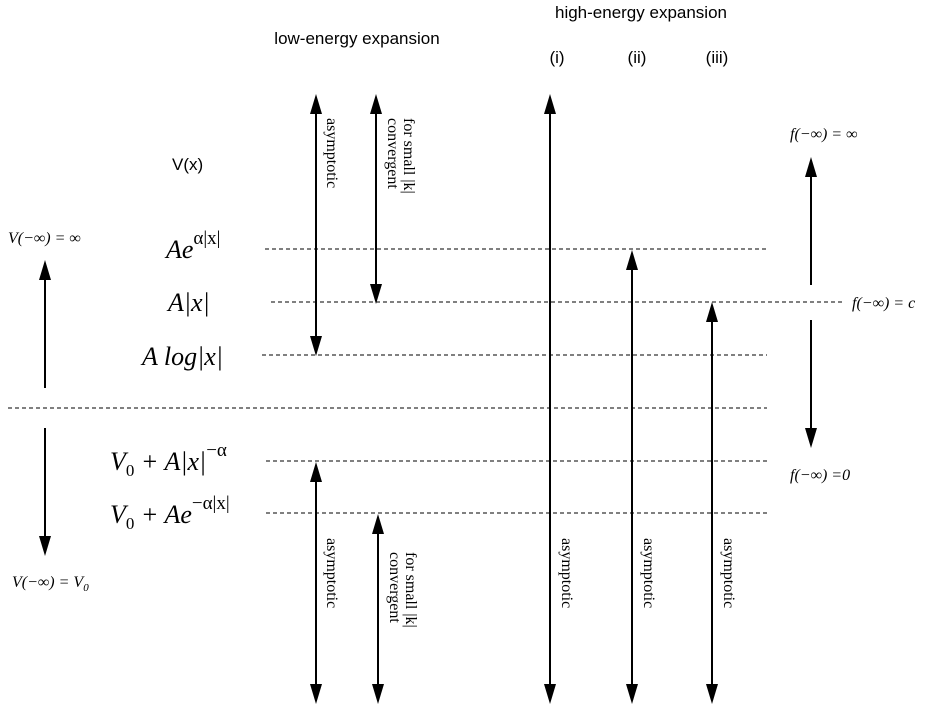 The image size is (941, 706). Describe the element at coordinates (408, 156) in the screenshot. I see `low-top-convergent-label-line2: for small |k|` at that location.